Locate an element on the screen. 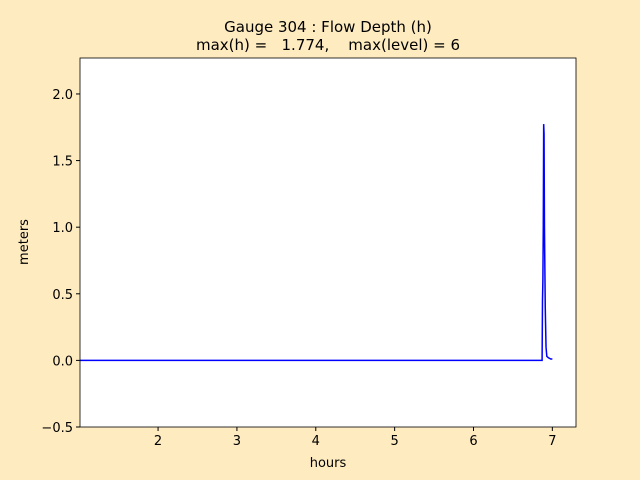  y-tick-label: 2.0 is located at coordinates (62, 95).